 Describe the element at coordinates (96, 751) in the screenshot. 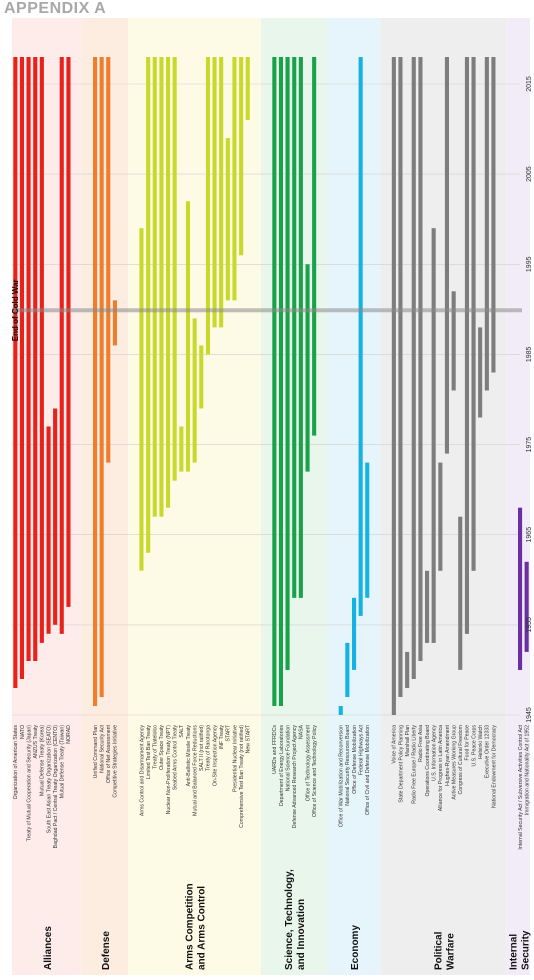

I see `row-label: Unified Command Plan` at that location.